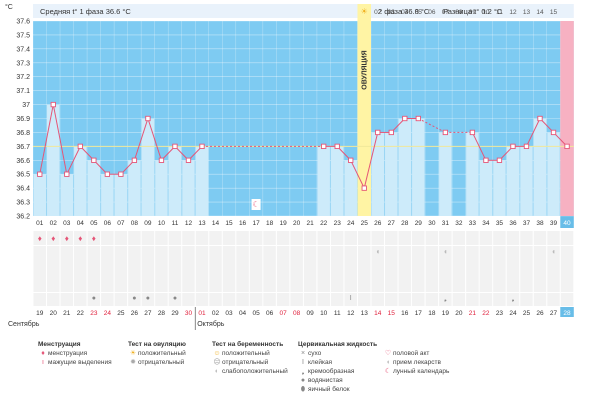 The width and height of the screenshot is (600, 417). I want to click on x-tick-label: 14, so click(216, 223).